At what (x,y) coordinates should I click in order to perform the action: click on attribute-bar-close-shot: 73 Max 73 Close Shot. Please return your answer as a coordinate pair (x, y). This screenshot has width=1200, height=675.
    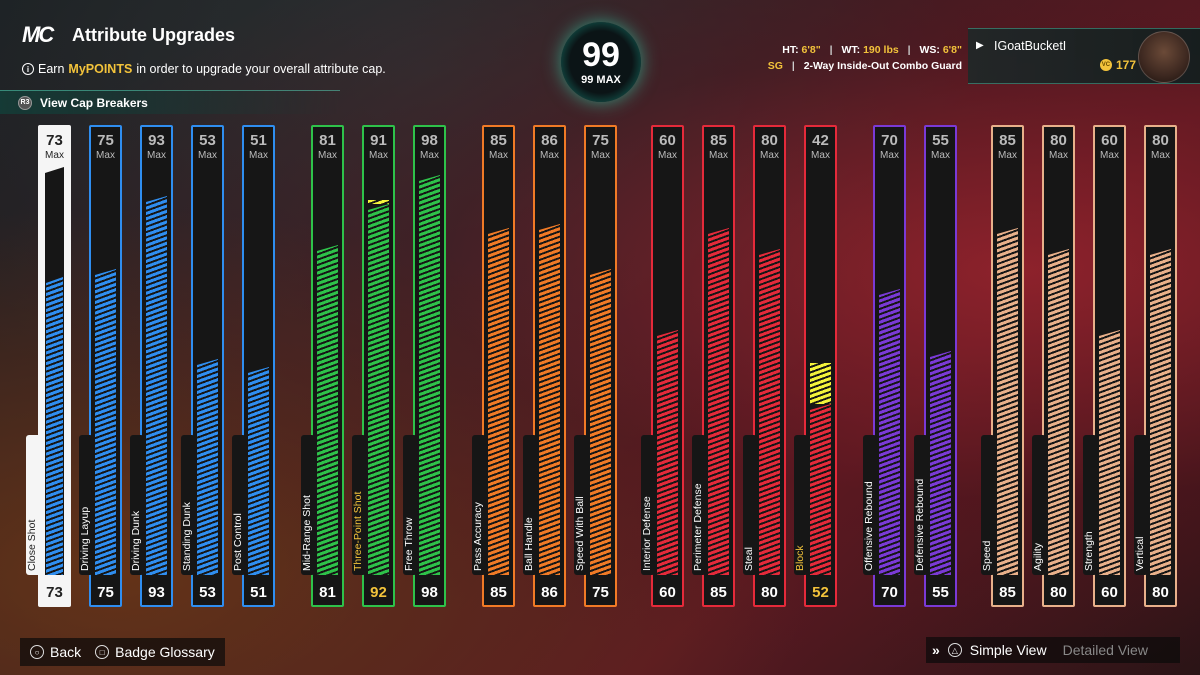
    Looking at the image, I should click on (48, 366).